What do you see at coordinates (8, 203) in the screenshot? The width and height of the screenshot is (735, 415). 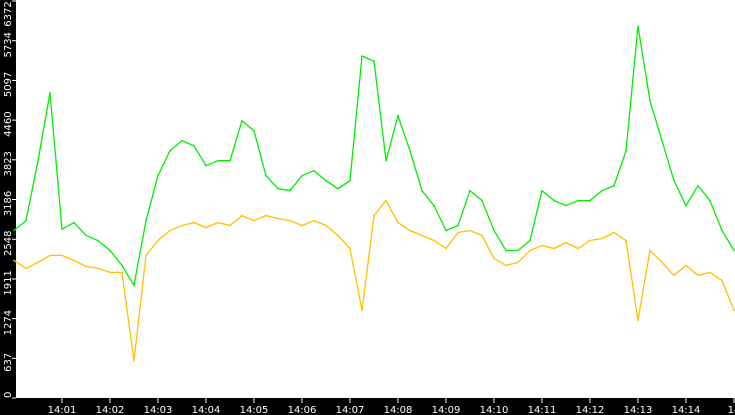 I see `y-tick-label: 3186` at bounding box center [8, 203].